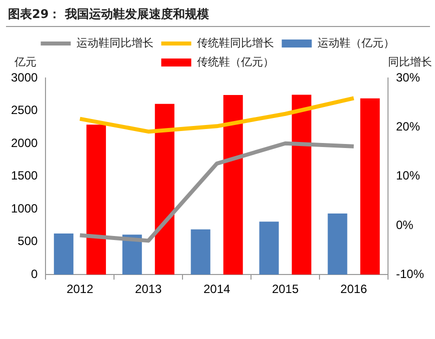  I want to click on x-tick-label: 2012, so click(80, 289).